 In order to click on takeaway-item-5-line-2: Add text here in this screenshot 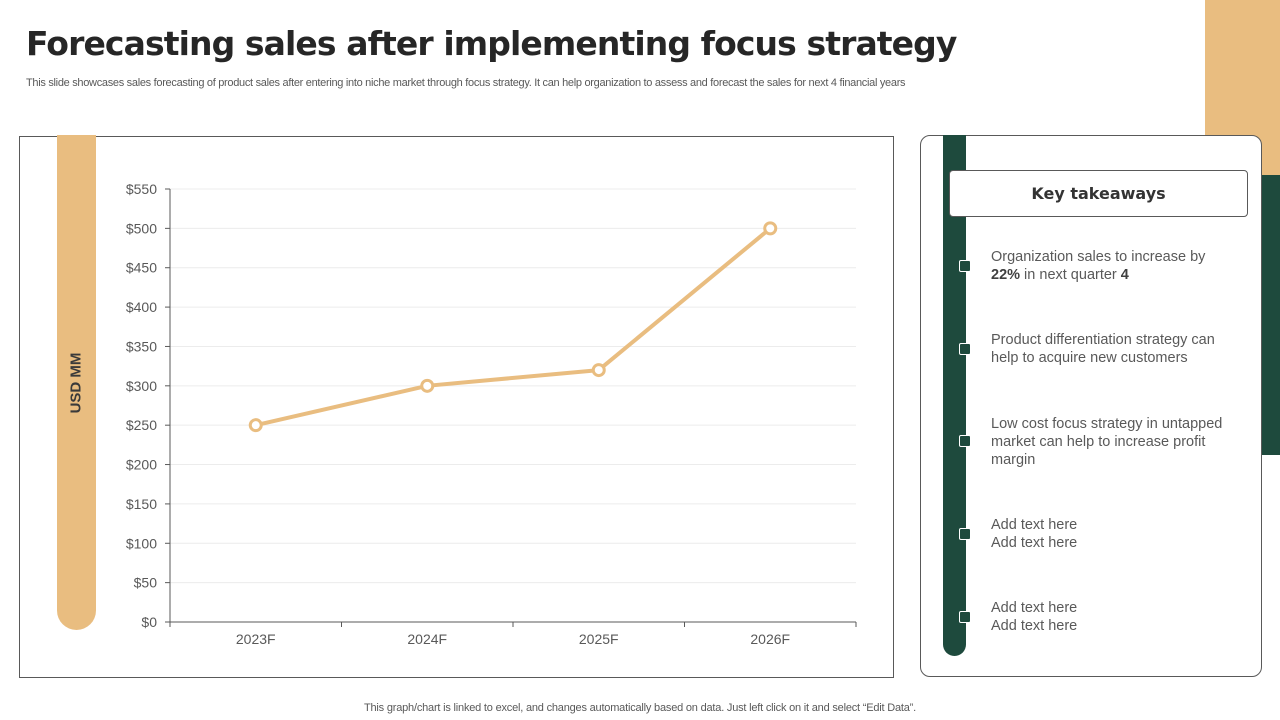, I will do `click(1034, 626)`.